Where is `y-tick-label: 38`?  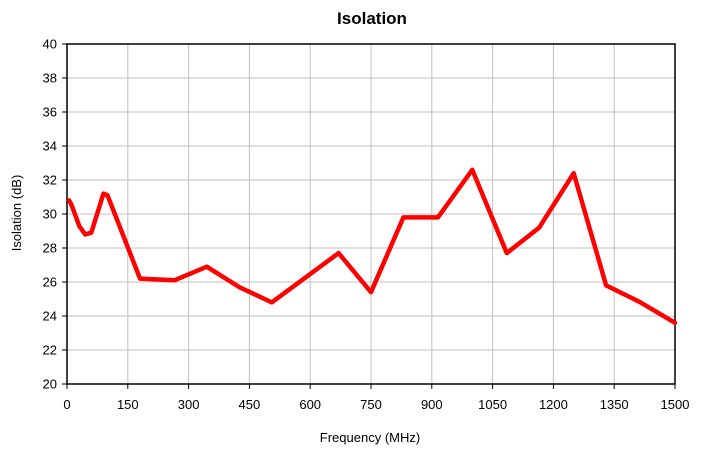 y-tick-label: 38 is located at coordinates (50, 78).